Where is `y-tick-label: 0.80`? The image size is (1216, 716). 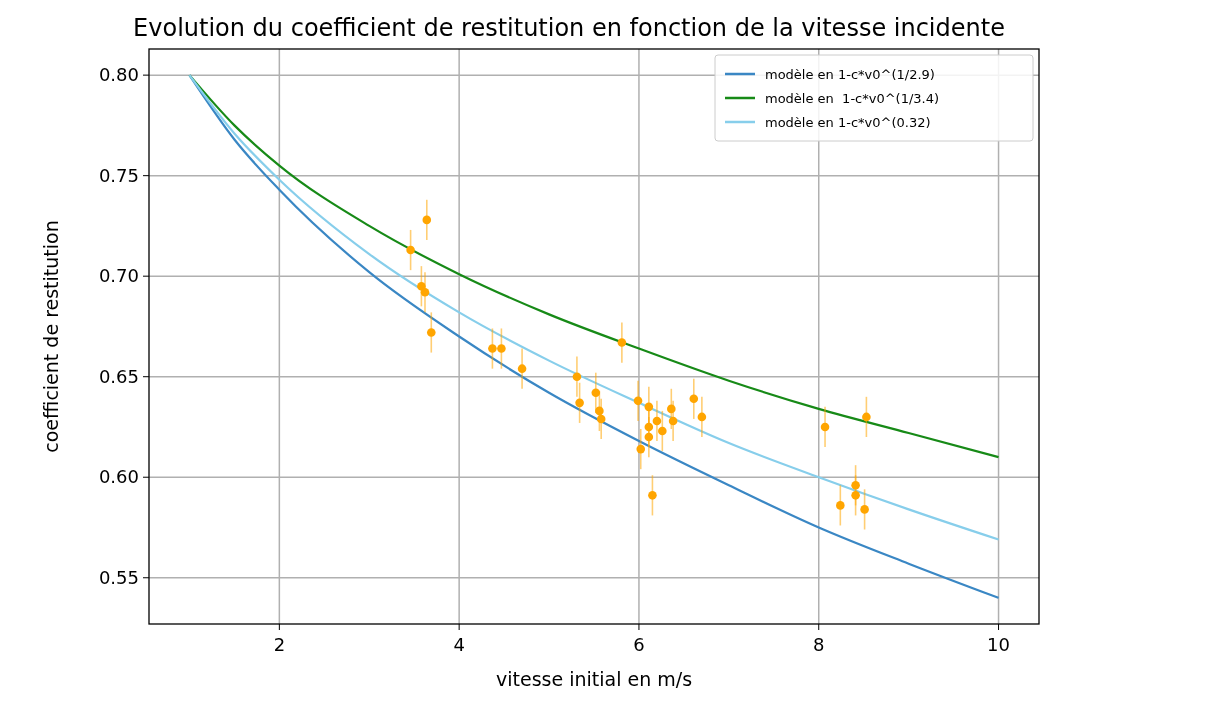
y-tick-label: 0.80 is located at coordinates (118, 75).